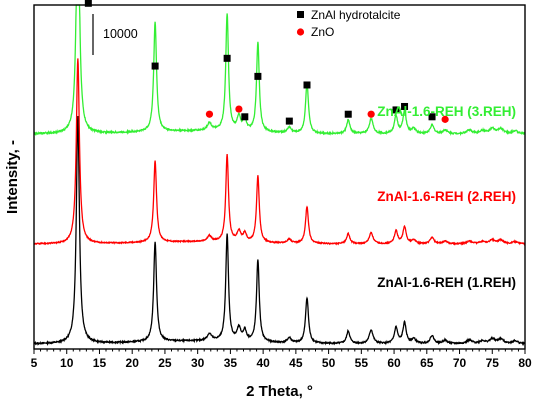 The width and height of the screenshot is (533, 403). What do you see at coordinates (460, 363) in the screenshot?
I see `x-tick-label-70: 70` at bounding box center [460, 363].